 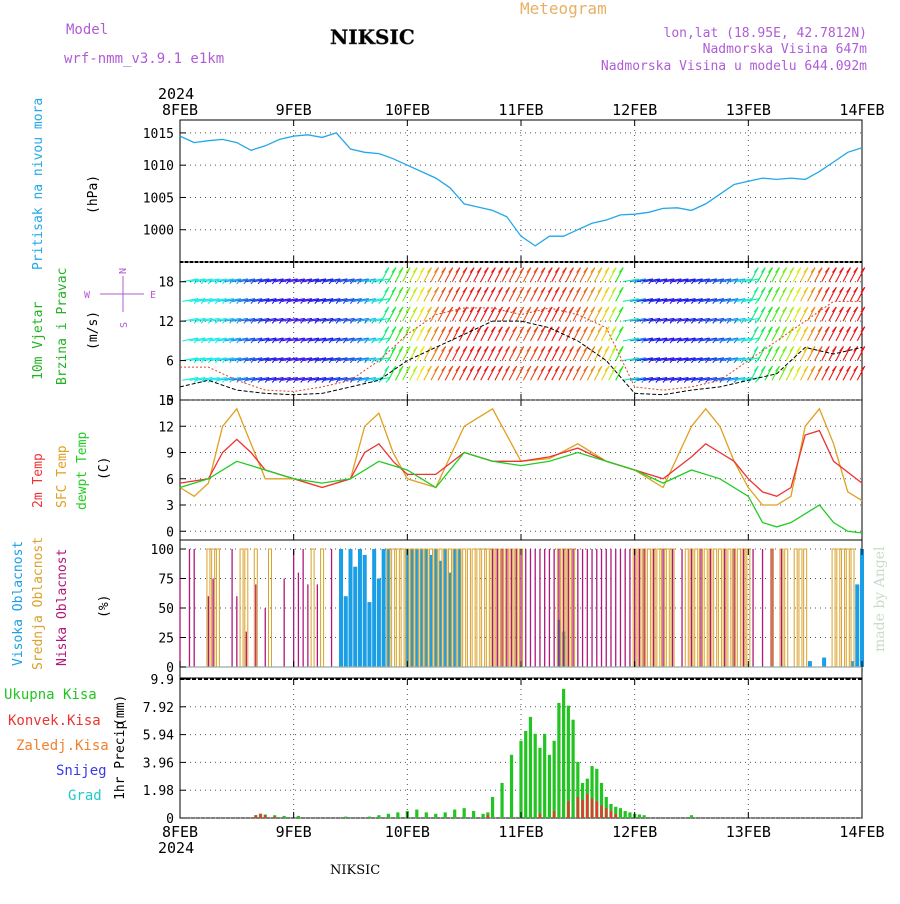 What do you see at coordinates (176, 848) in the screenshot?
I see `year-bottom: 2024` at bounding box center [176, 848].